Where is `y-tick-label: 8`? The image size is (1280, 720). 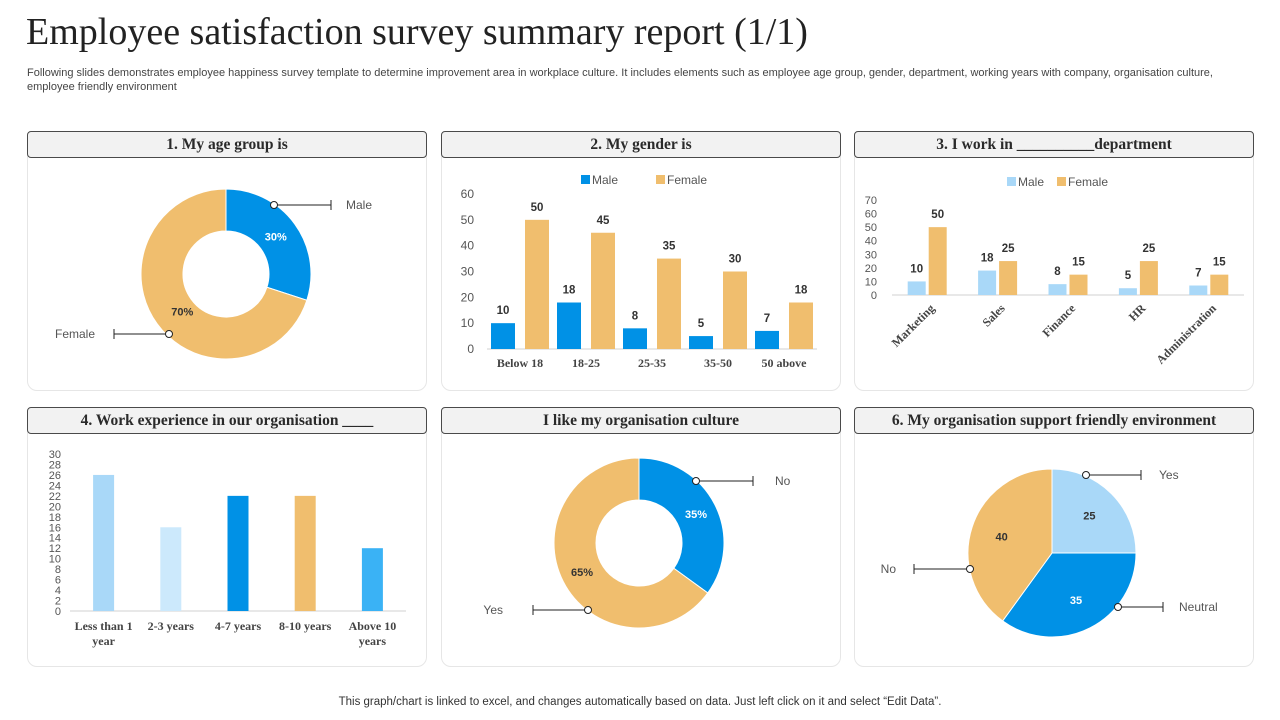
y-tick-label: 8 is located at coordinates (58, 570).